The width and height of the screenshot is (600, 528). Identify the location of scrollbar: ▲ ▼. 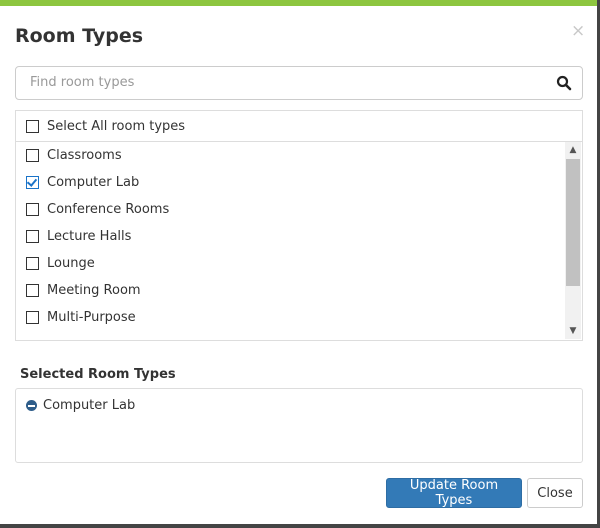
(573, 240).